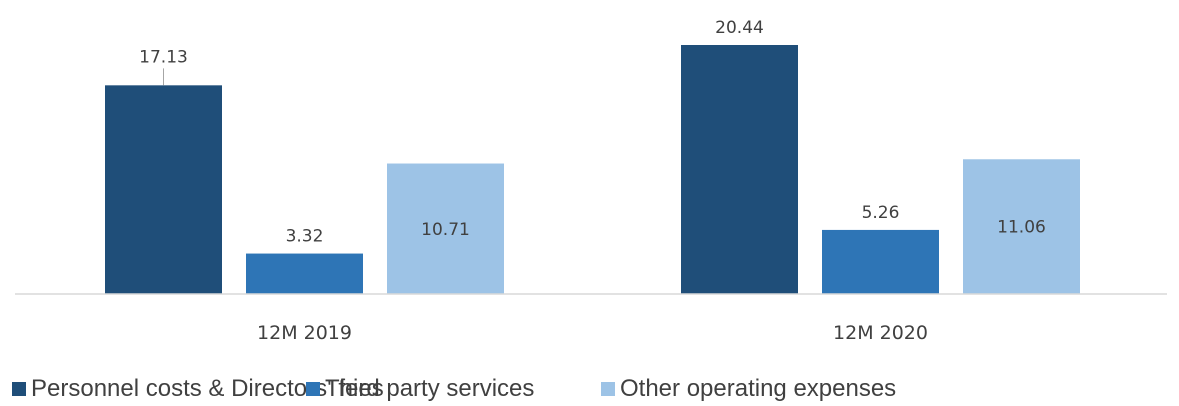  What do you see at coordinates (739, 169) in the screenshot?
I see `bar-personnel-costs-directors-fees-12m-2020` at bounding box center [739, 169].